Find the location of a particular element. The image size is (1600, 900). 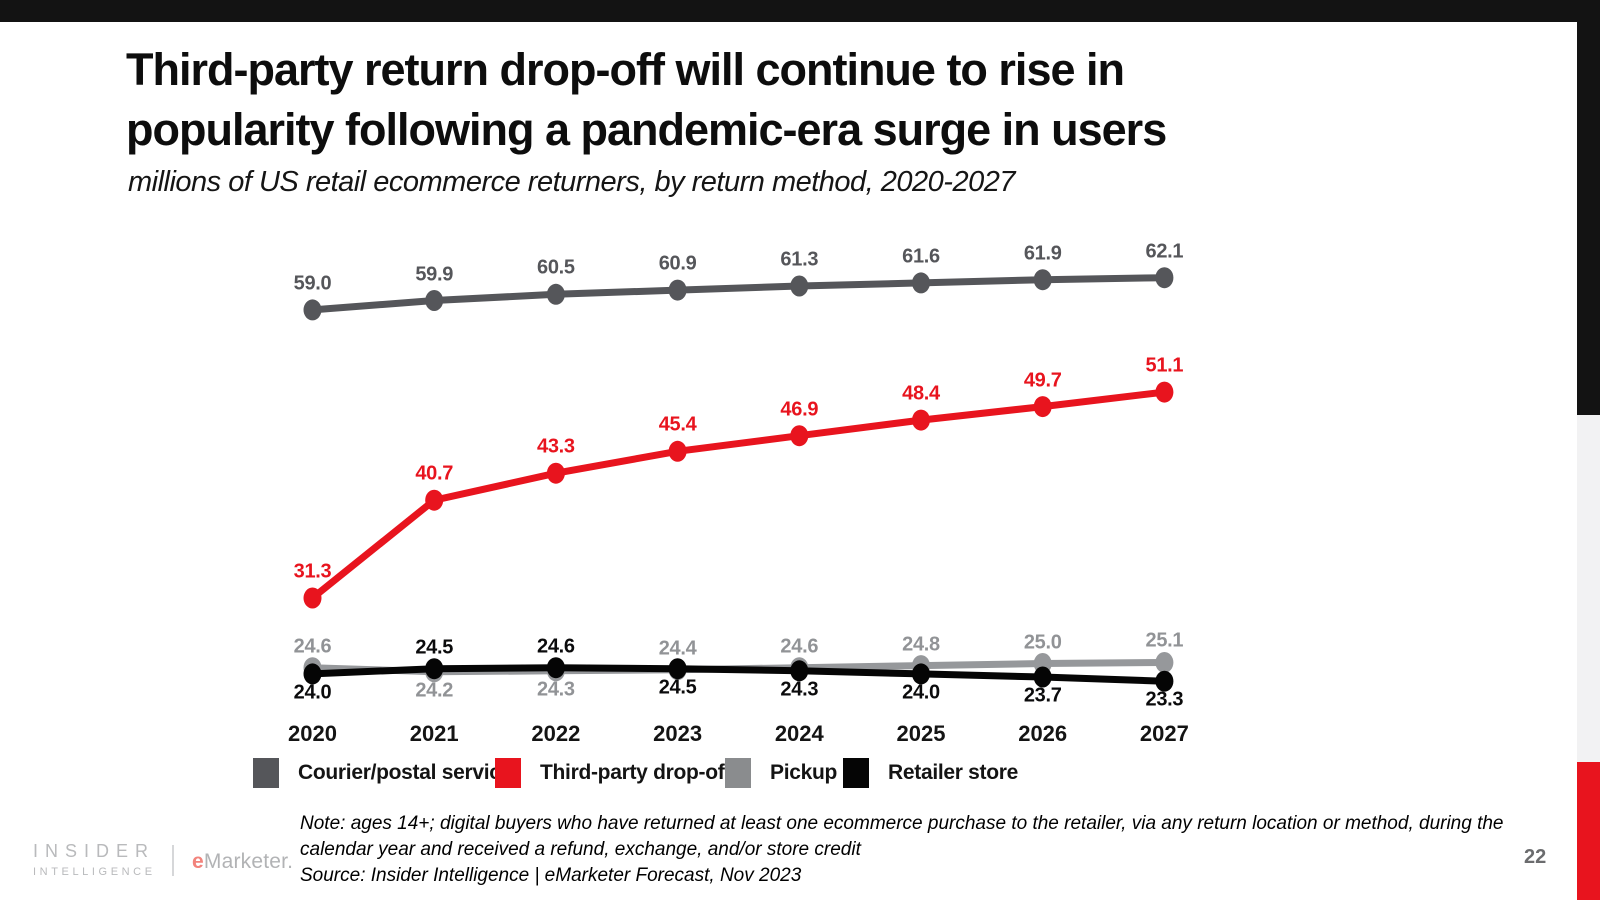

x-axis-label-2024: 2024 is located at coordinates (799, 733).